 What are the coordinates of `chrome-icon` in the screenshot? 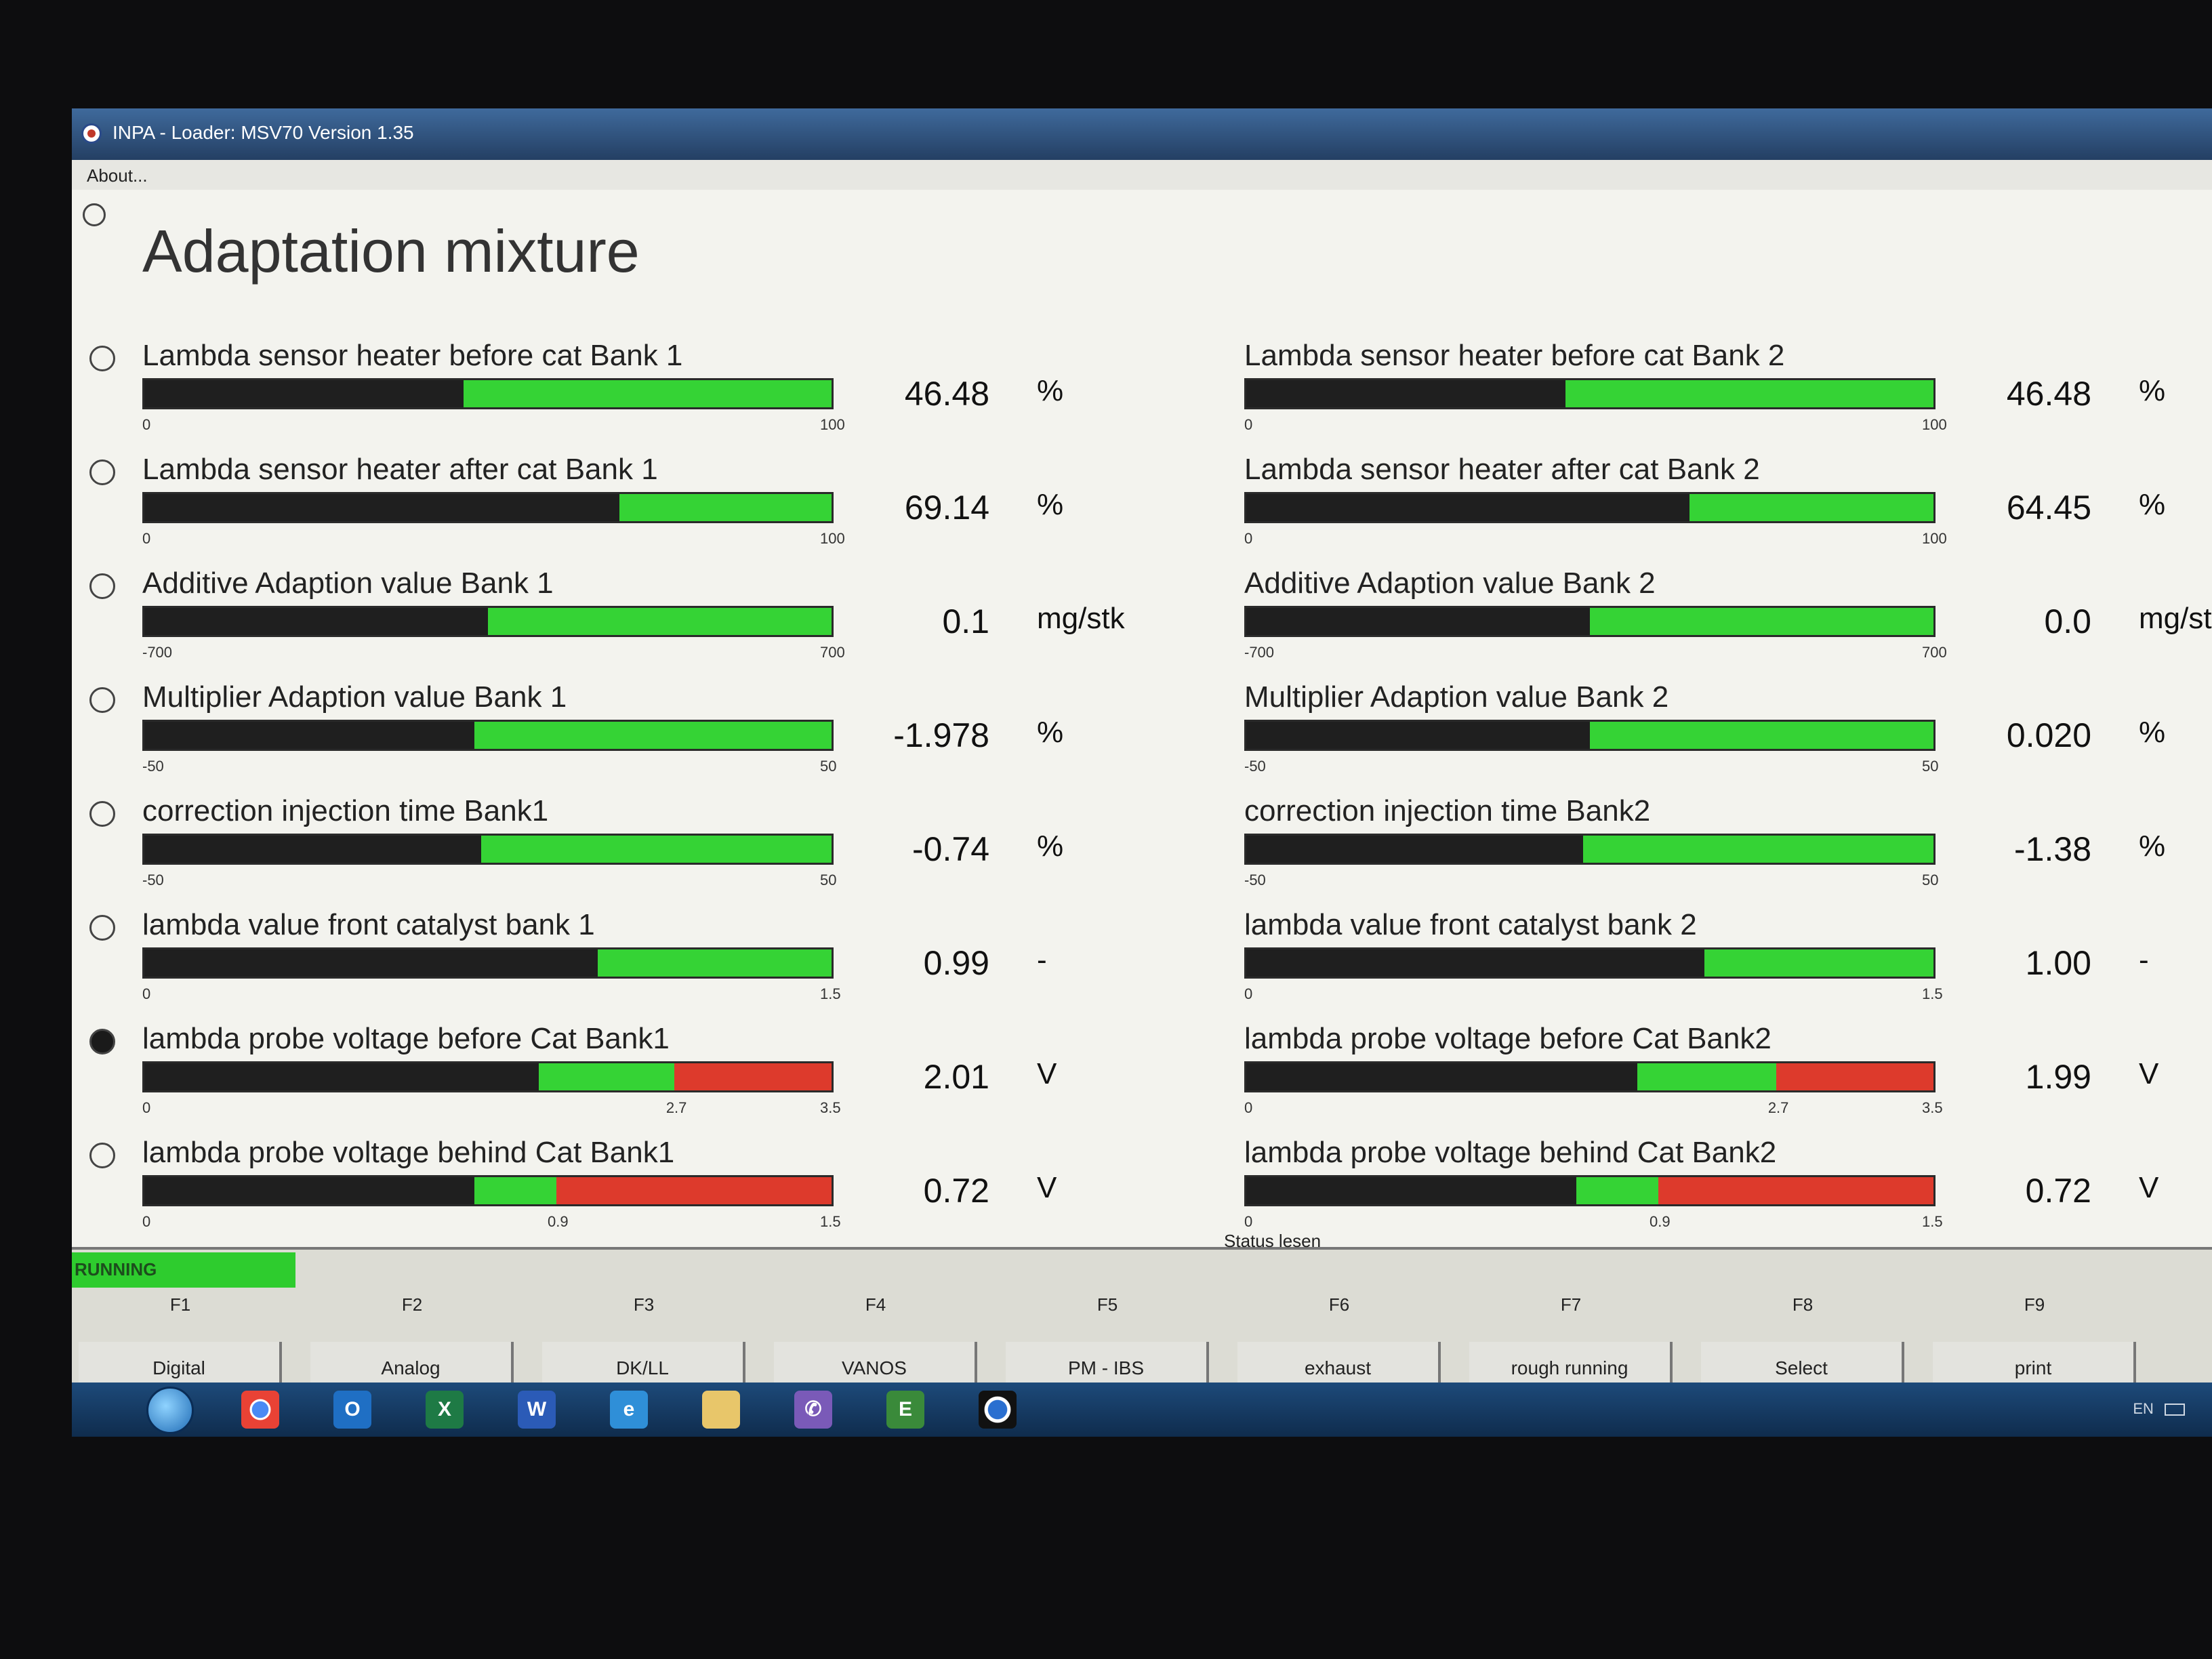 It's located at (260, 1410).